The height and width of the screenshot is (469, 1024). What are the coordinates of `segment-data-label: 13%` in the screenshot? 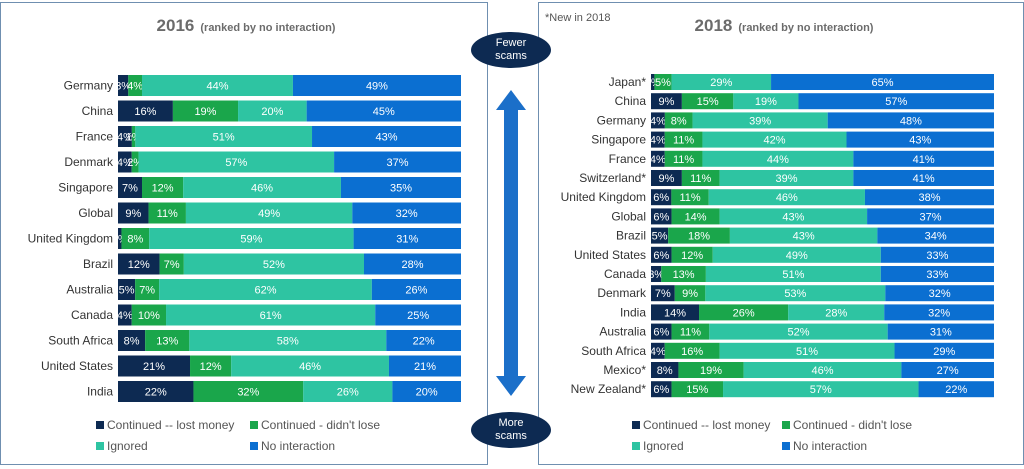 It's located at (167, 342).